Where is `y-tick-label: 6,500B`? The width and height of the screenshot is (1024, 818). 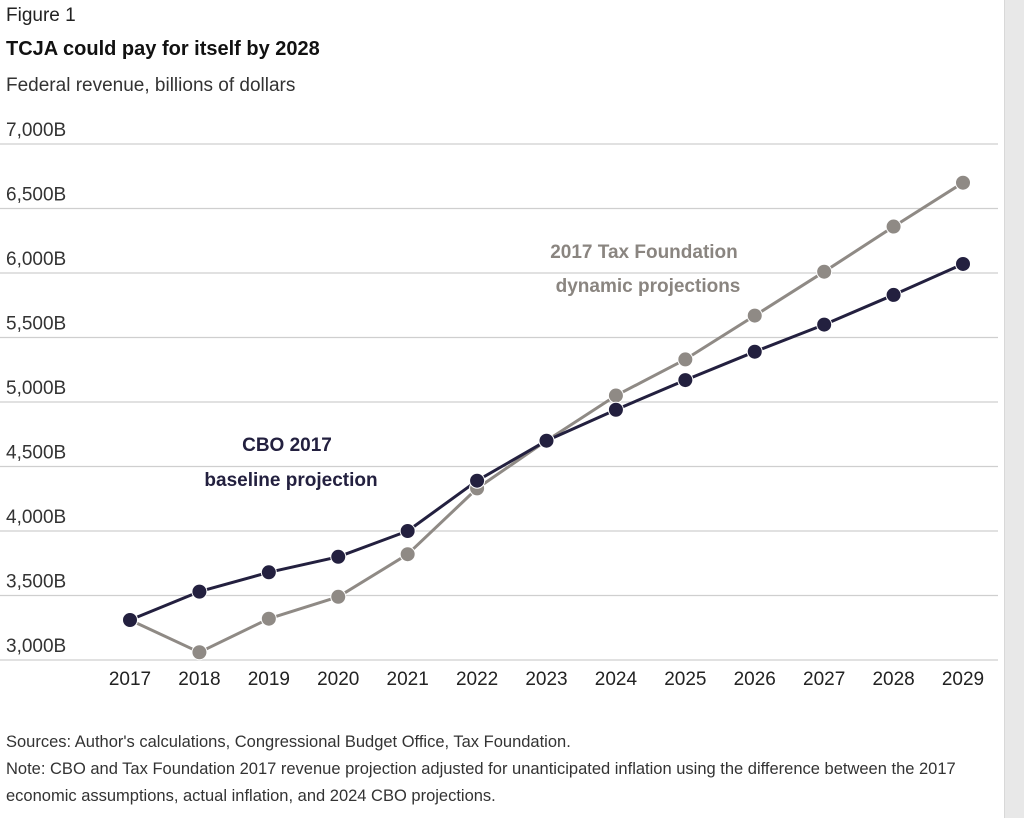 y-tick-label: 6,500B is located at coordinates (36, 195).